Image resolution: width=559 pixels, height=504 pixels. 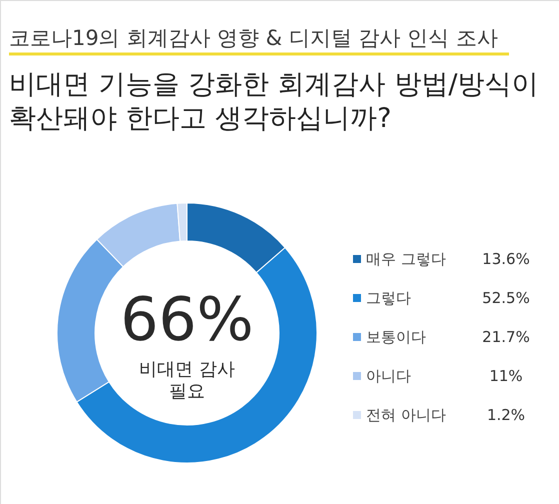 What do you see at coordinates (273, 101) in the screenshot?
I see `chart-subtitle: 비대면 기능을 강화한 회계감사 방법/방식이 확산돼야 한다고 생각하십니까?` at bounding box center [273, 101].